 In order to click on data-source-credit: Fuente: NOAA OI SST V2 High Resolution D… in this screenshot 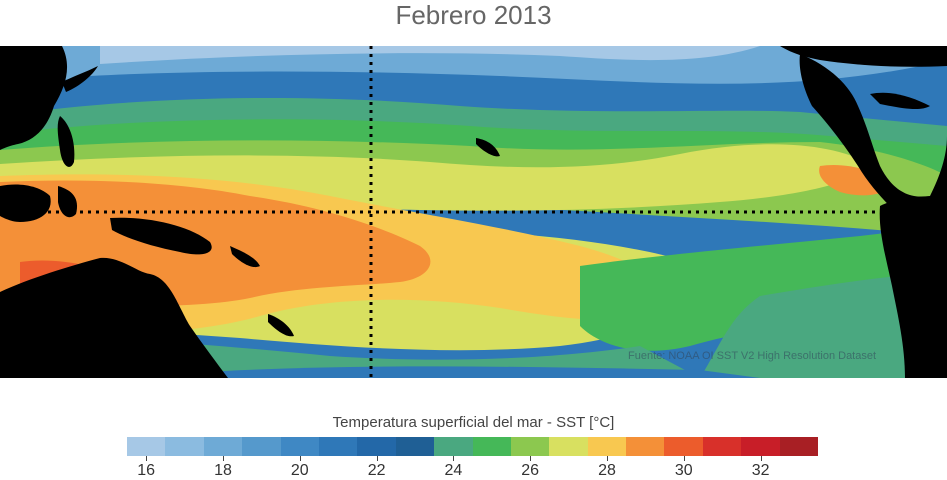, I will do `click(752, 356)`.